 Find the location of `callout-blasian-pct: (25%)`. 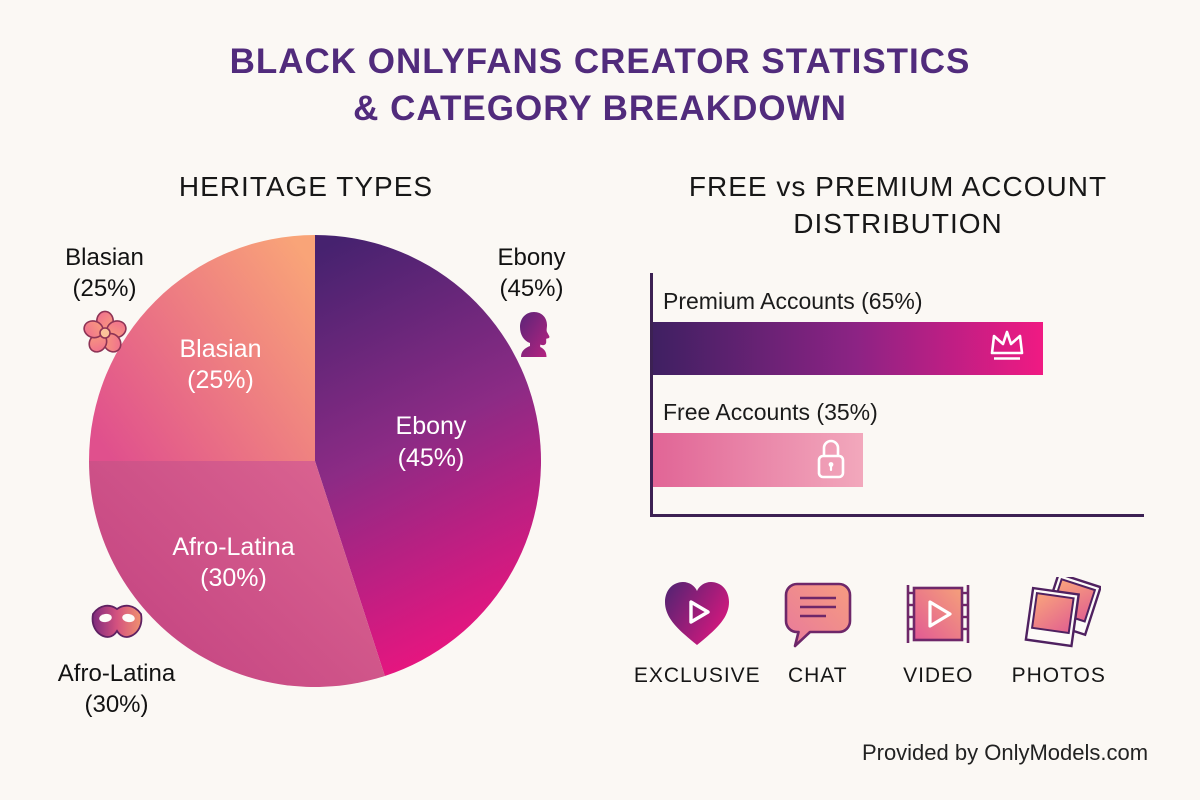

callout-blasian-pct: (25%) is located at coordinates (104, 288).